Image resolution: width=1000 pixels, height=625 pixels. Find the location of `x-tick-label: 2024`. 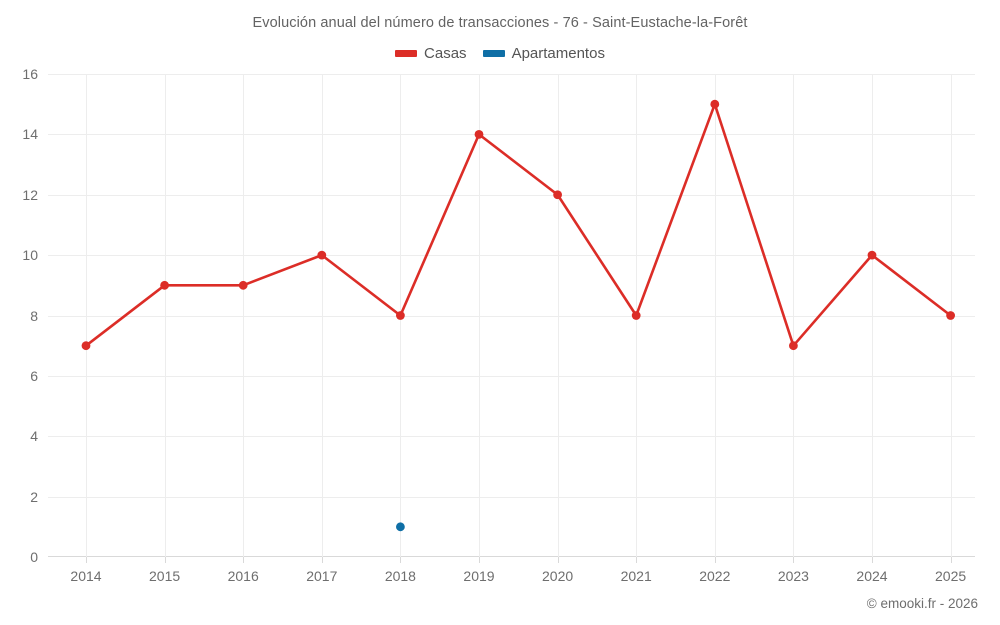

x-tick-label: 2024 is located at coordinates (872, 576).